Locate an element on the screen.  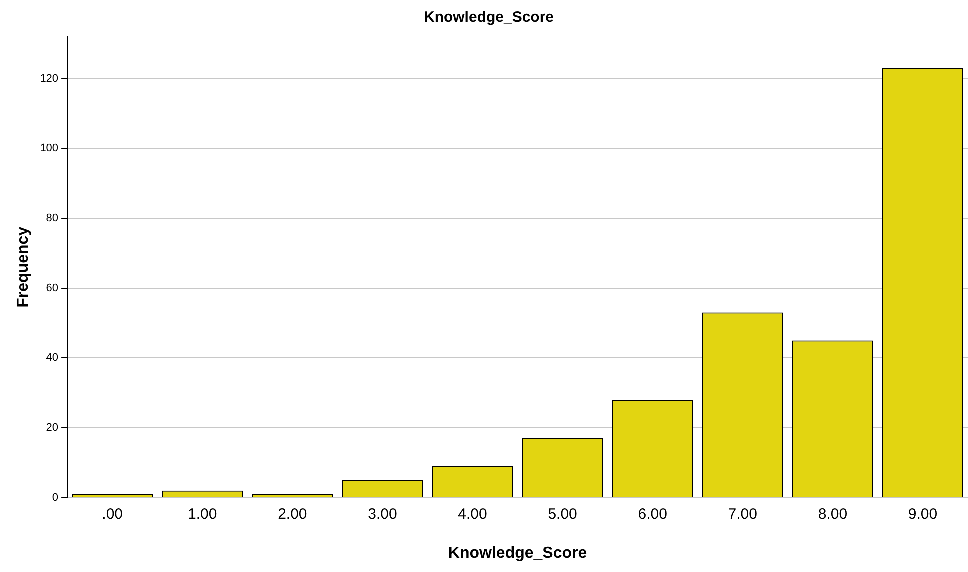
x-axis-title: Knowledge_Score is located at coordinates (518, 553).